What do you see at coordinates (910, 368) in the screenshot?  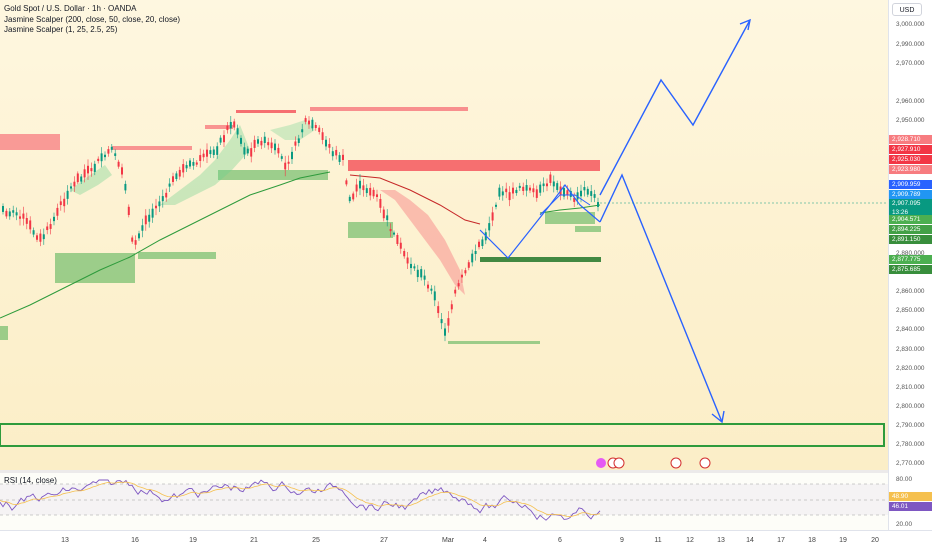 I see `price-label: 2,820.000` at bounding box center [910, 368].